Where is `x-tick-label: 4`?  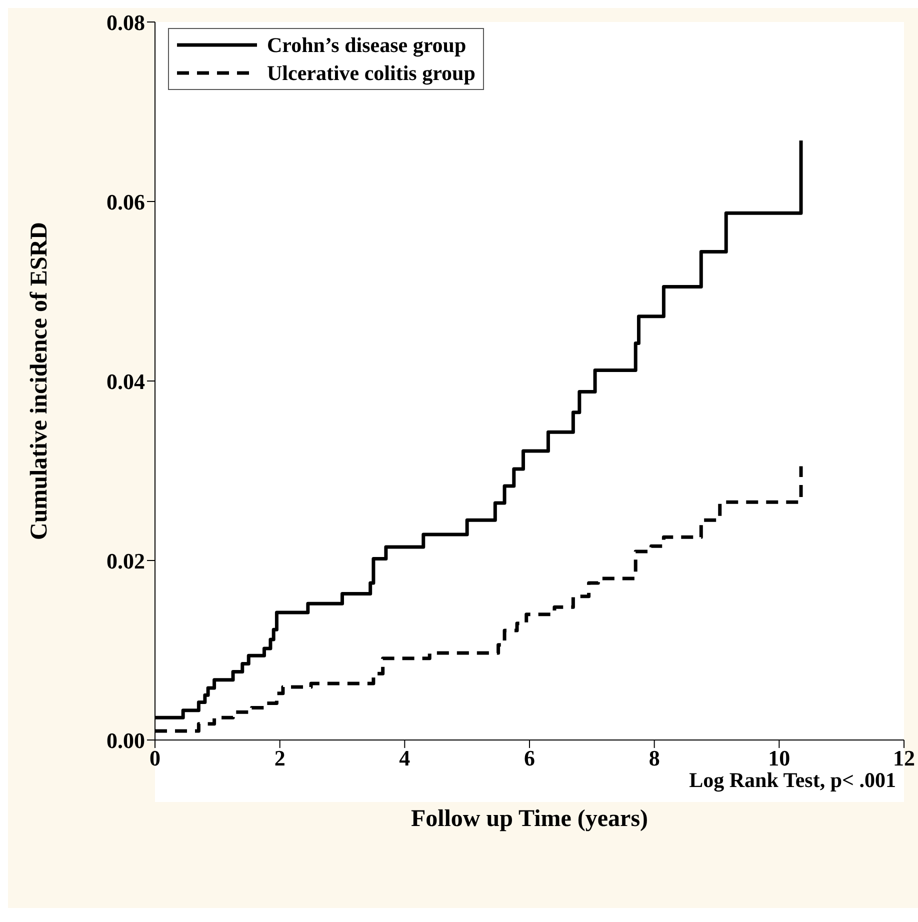
x-tick-label: 4 is located at coordinates (404, 758).